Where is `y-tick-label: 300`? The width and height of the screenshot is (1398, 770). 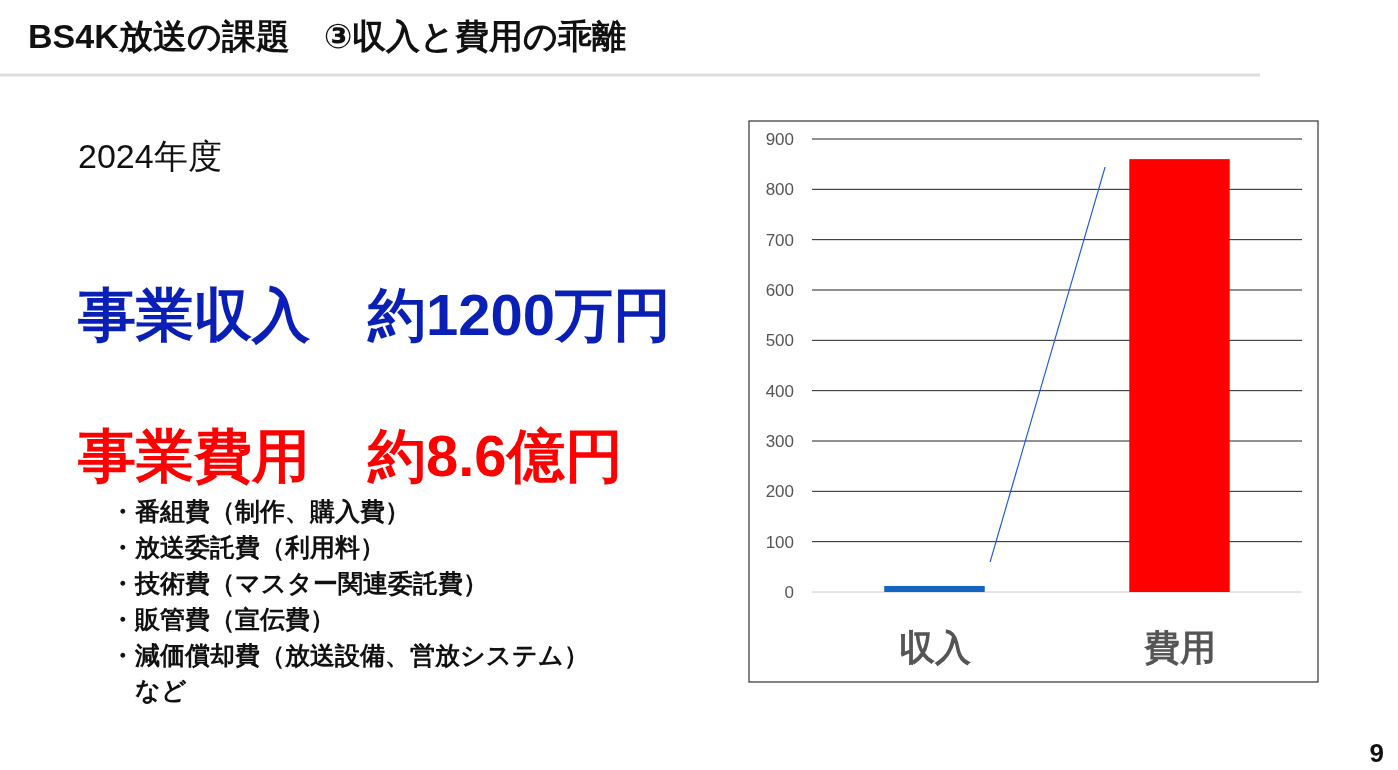
y-tick-label: 300 is located at coordinates (779, 441).